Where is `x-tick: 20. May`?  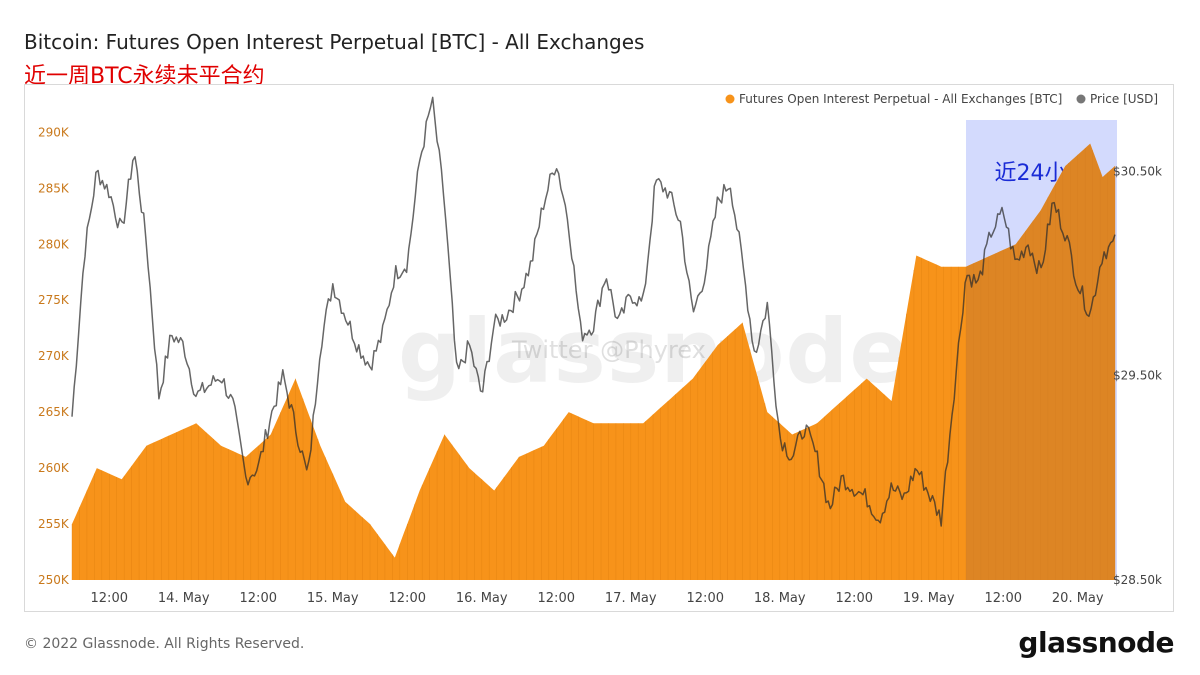
x-tick: 20. May is located at coordinates (1078, 598).